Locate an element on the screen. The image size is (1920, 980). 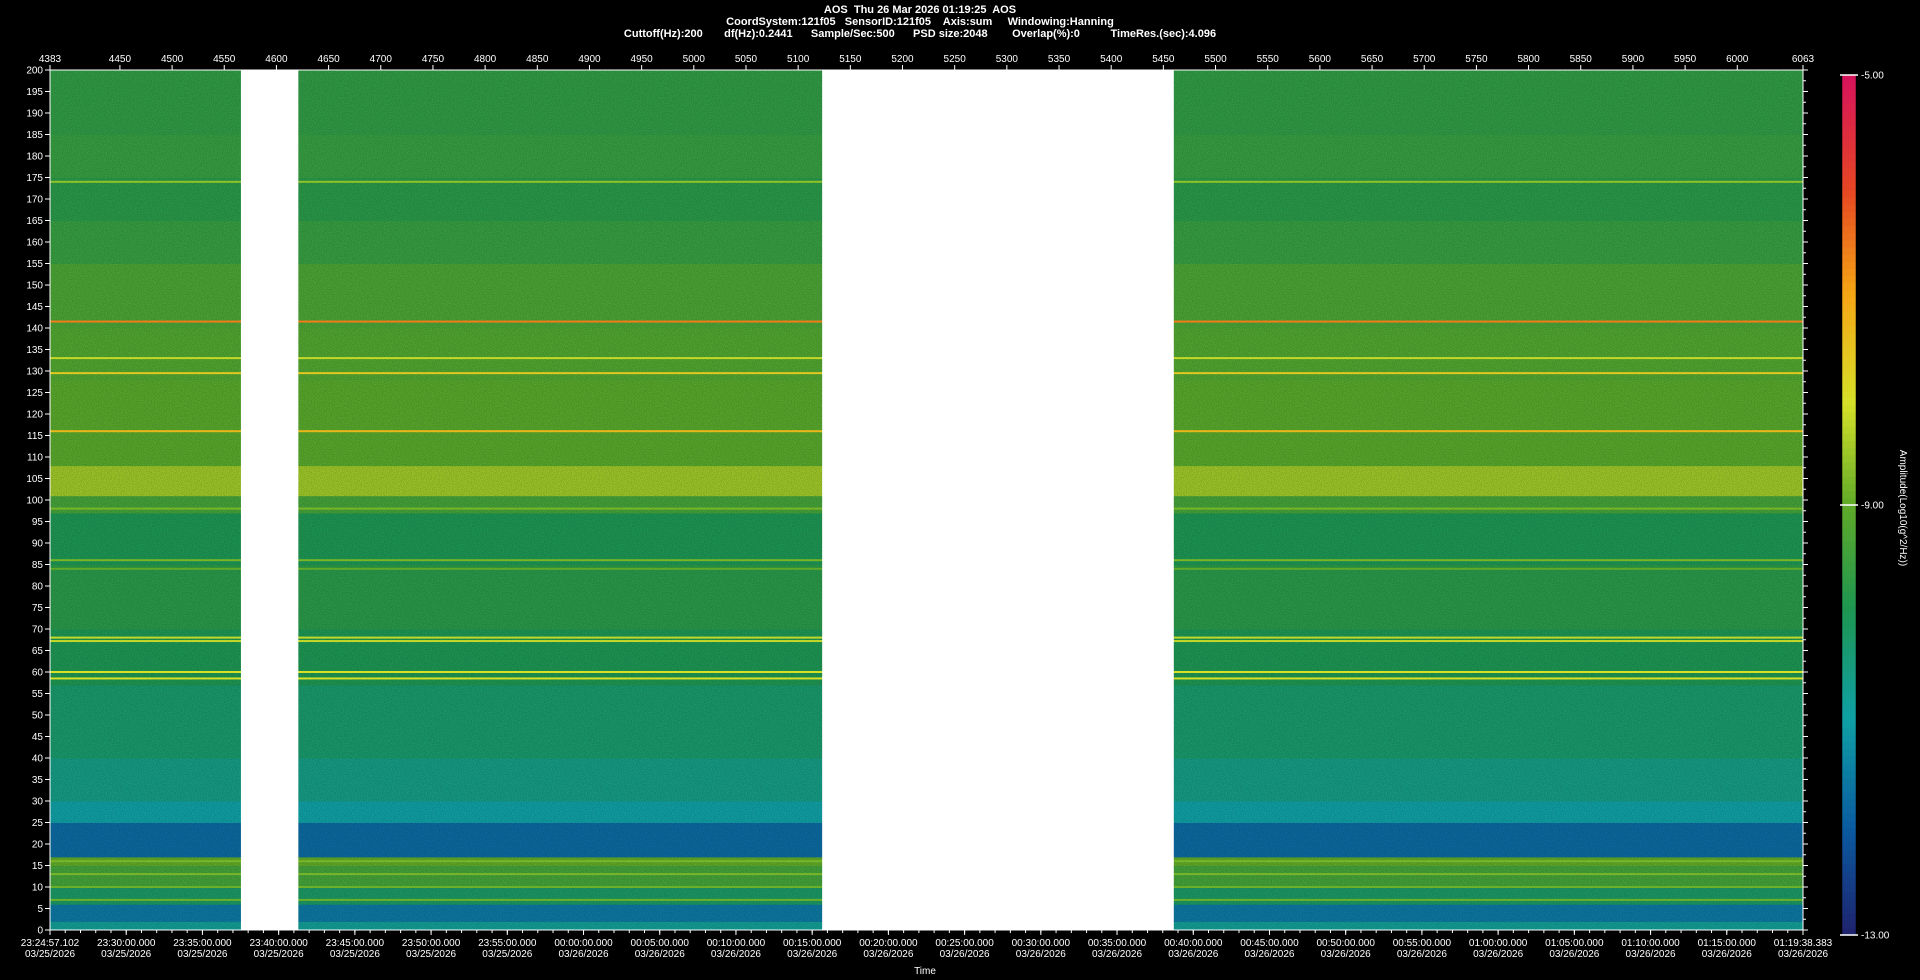
y-tick-label: 60 is located at coordinates (38, 673).